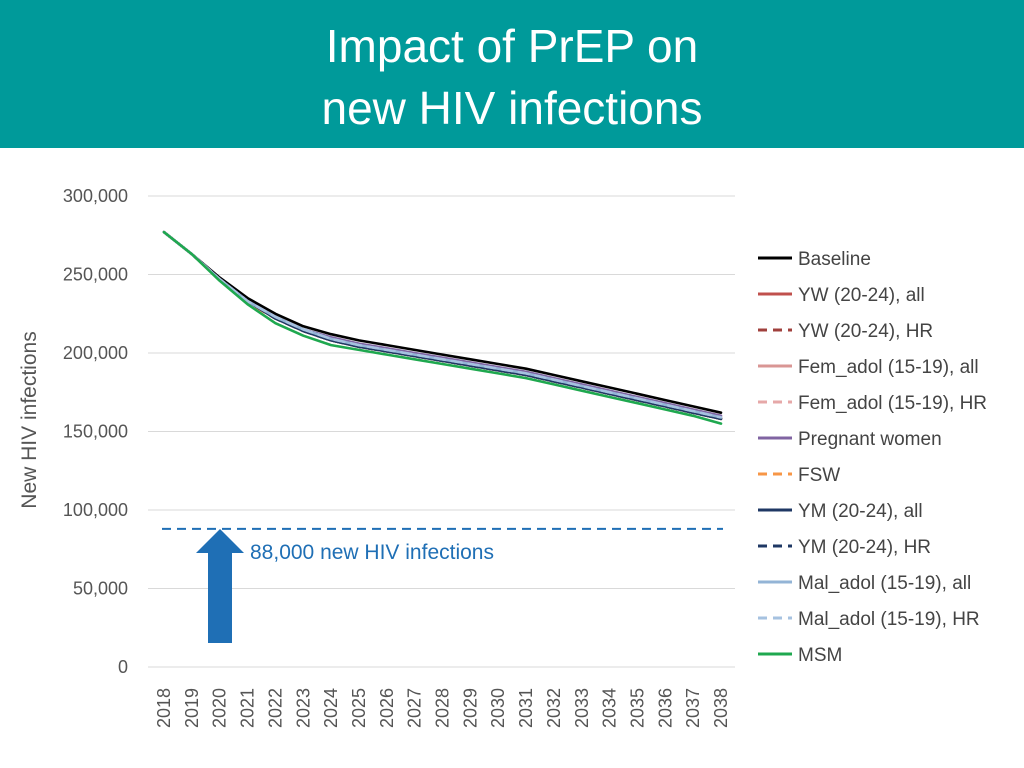  I want to click on up-arrow-icon, so click(220, 586).